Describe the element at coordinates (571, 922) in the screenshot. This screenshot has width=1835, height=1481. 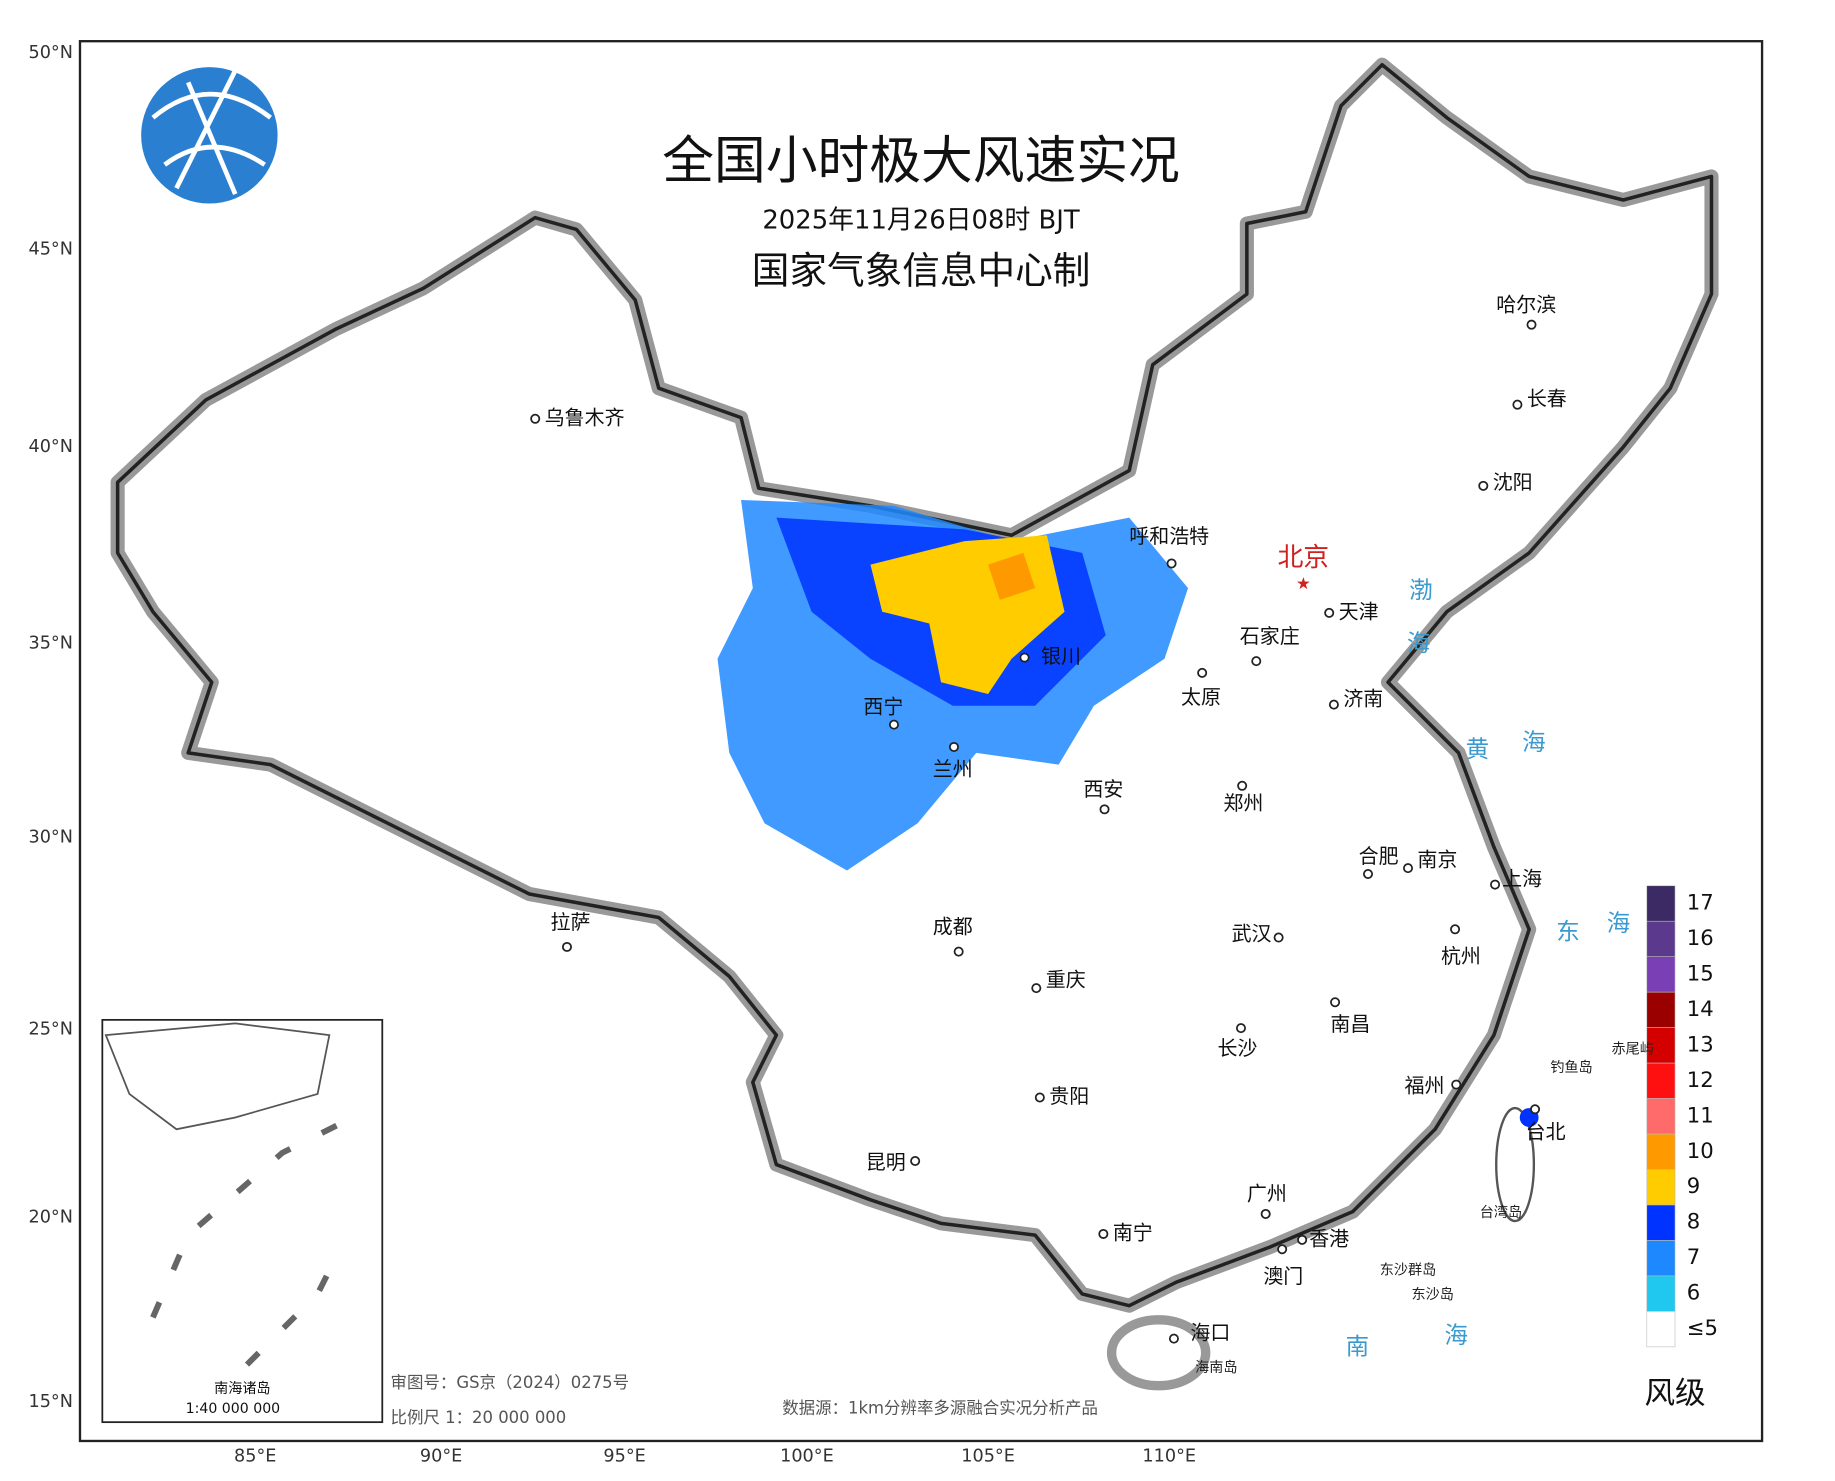
I see `city-label: 拉萨` at that location.